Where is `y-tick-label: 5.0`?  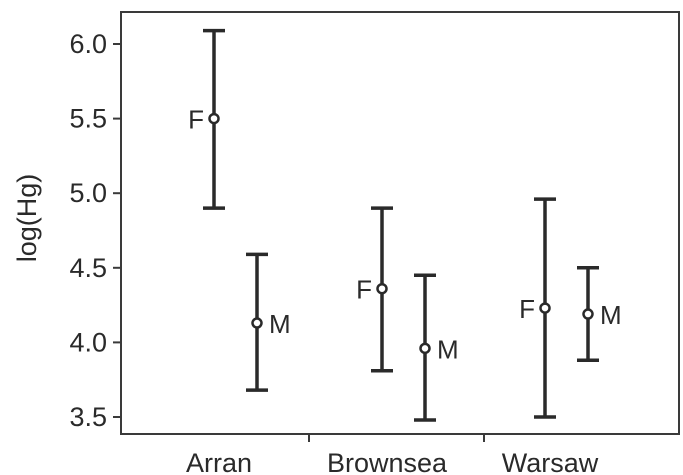
y-tick-label: 5.0 is located at coordinates (88, 193).